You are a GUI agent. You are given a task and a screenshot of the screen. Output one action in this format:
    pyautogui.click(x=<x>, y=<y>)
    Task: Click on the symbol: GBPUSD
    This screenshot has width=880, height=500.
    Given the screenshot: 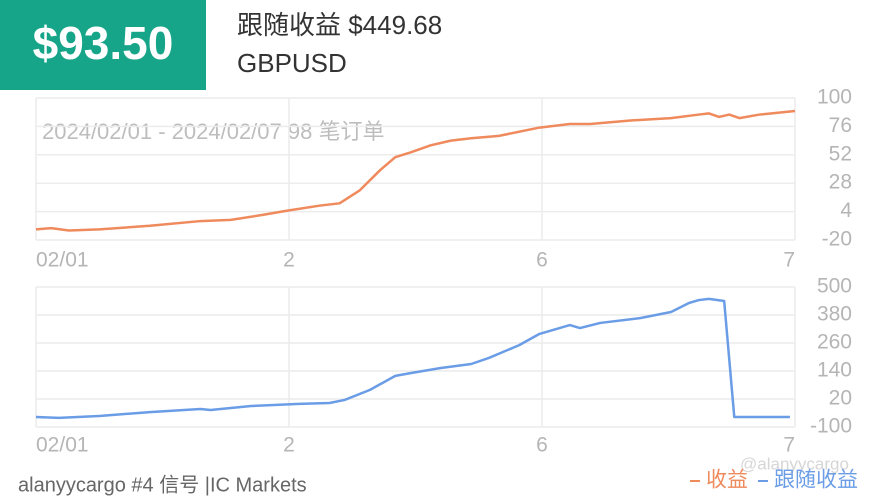 What is the action you would take?
    pyautogui.click(x=292, y=63)
    